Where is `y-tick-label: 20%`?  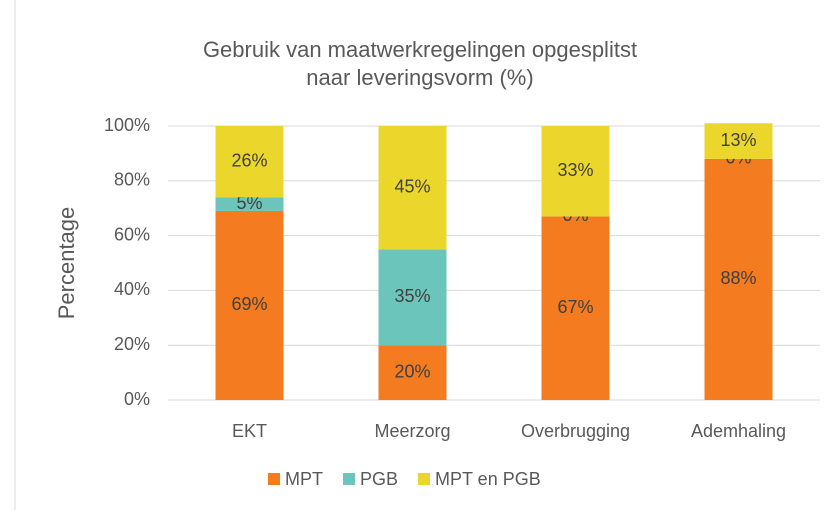
y-tick-label: 20% is located at coordinates (132, 344).